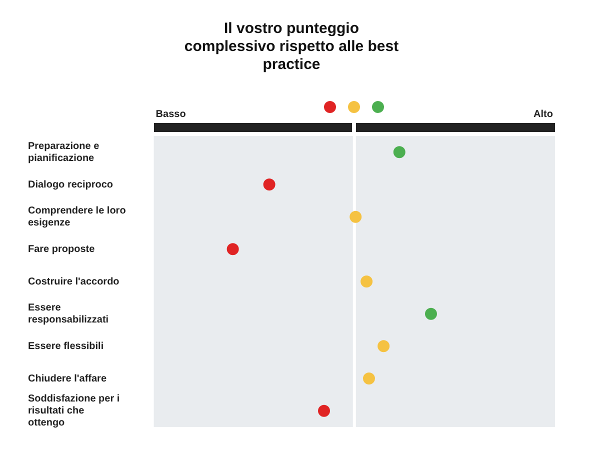  What do you see at coordinates (74, 411) in the screenshot?
I see `y-tick-label: Soddisfazione per i risultati che ottengo` at bounding box center [74, 411].